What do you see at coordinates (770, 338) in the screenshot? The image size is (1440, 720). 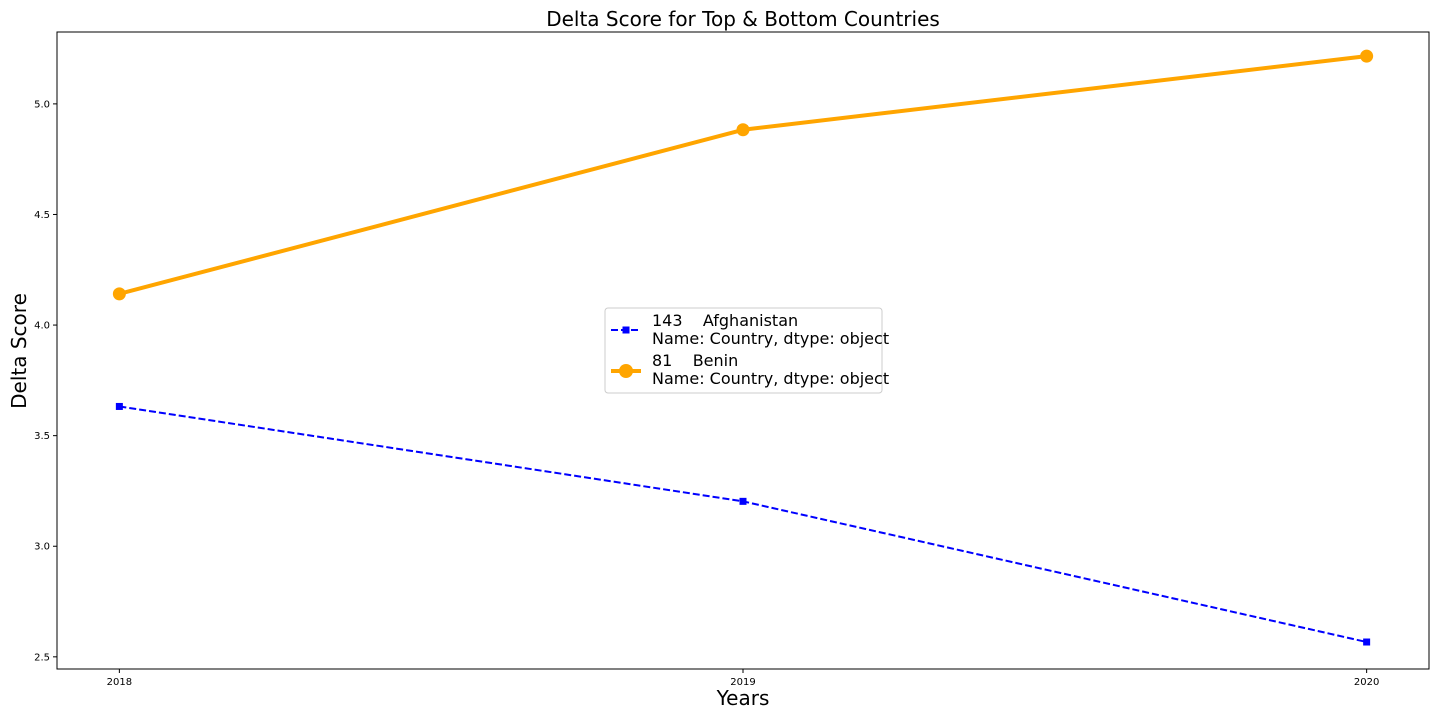 I see `legend-label-afghanistan-line2: Name: Country, dtype: object` at bounding box center [770, 338].